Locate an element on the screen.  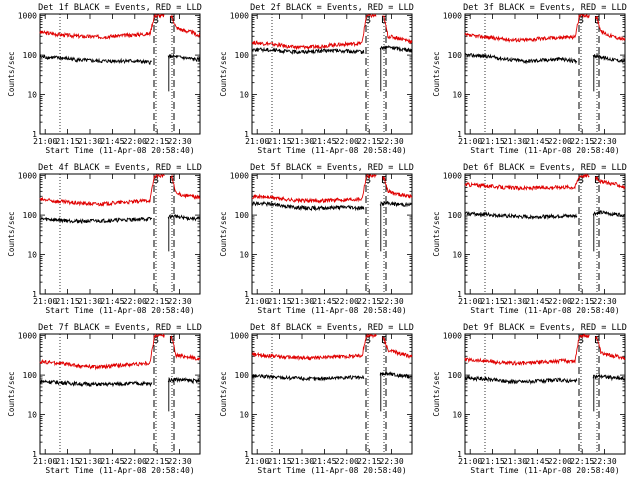
chart-title: Det 2f BLACK = Events, RED = LLD is located at coordinates (332, 8).